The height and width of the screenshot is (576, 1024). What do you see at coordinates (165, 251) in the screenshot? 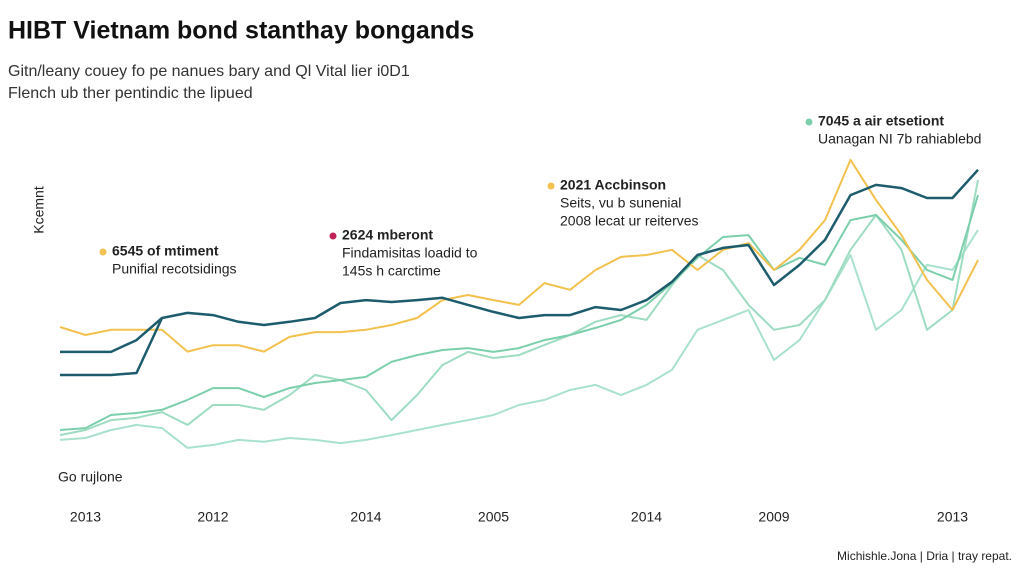
I see `annotation-title: 6545 of mtiment` at bounding box center [165, 251].